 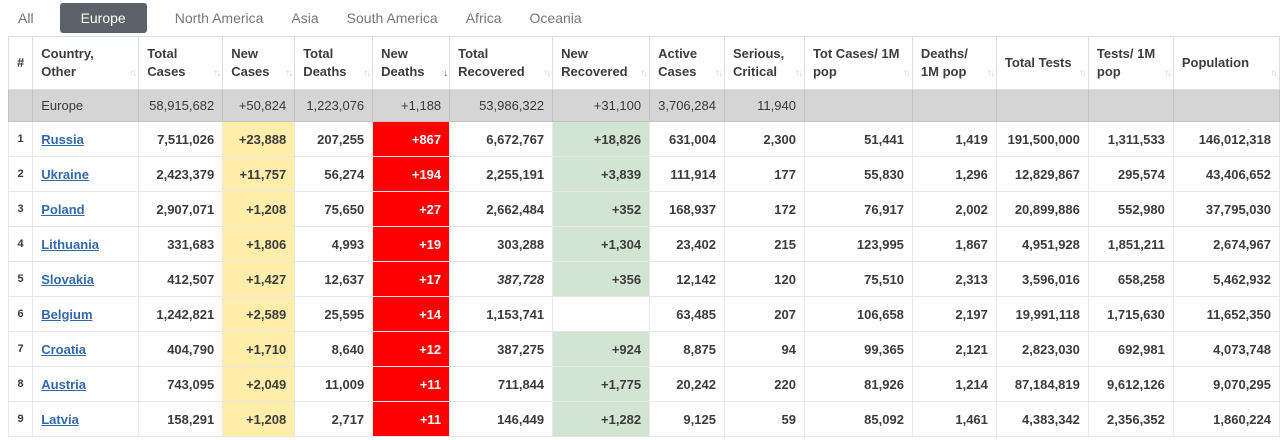 What do you see at coordinates (20, 419) in the screenshot?
I see `row-rank: 9` at bounding box center [20, 419].